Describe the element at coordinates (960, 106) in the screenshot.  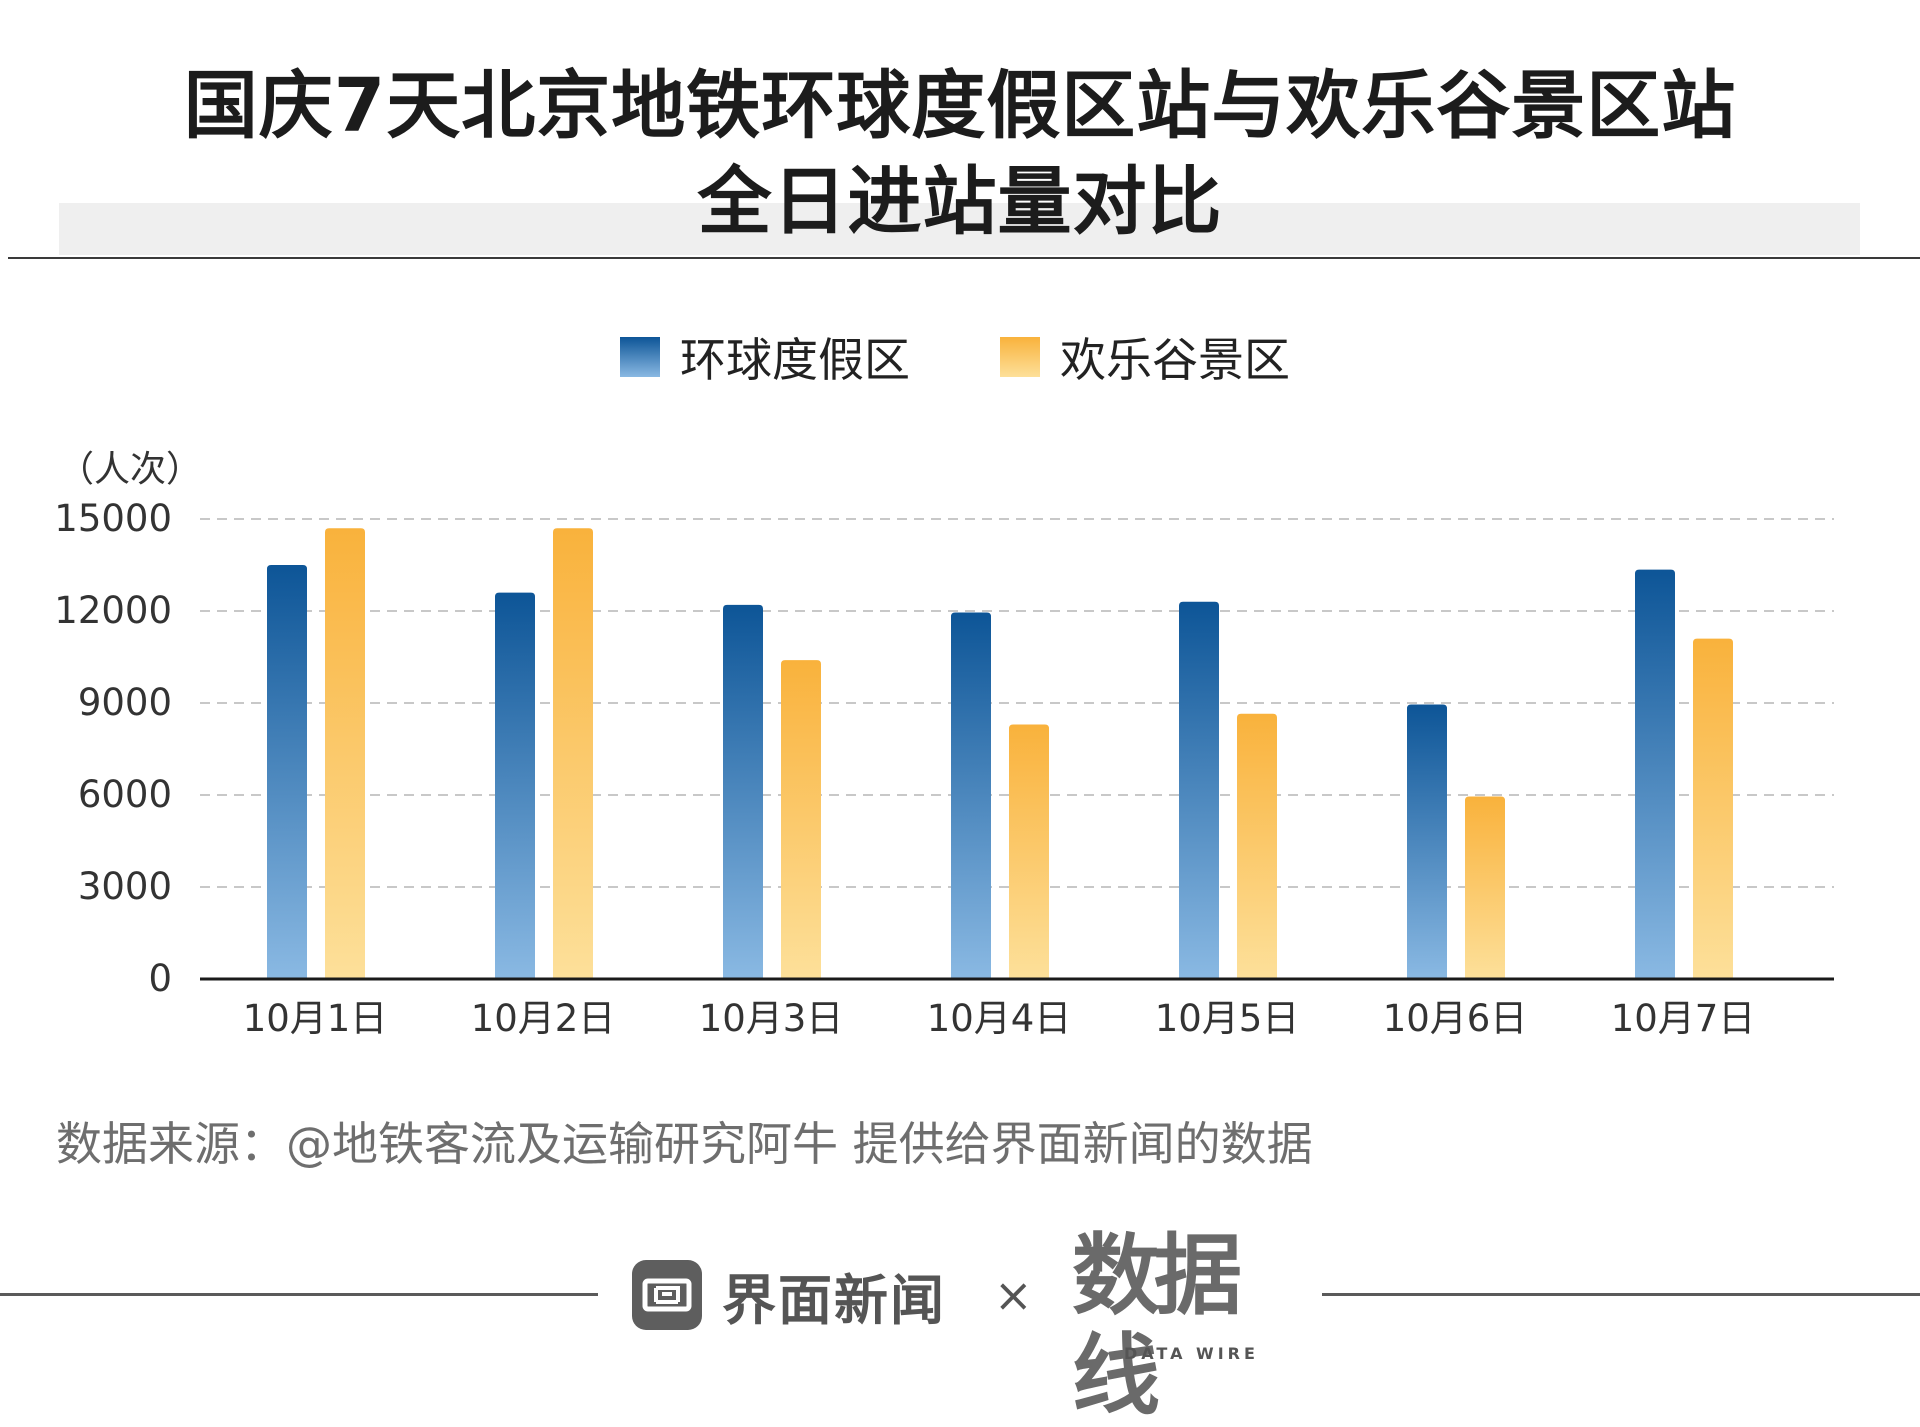
I see `chart-title-line1: 国庆7天北京地铁环球度假区站与欢乐谷景区站` at that location.